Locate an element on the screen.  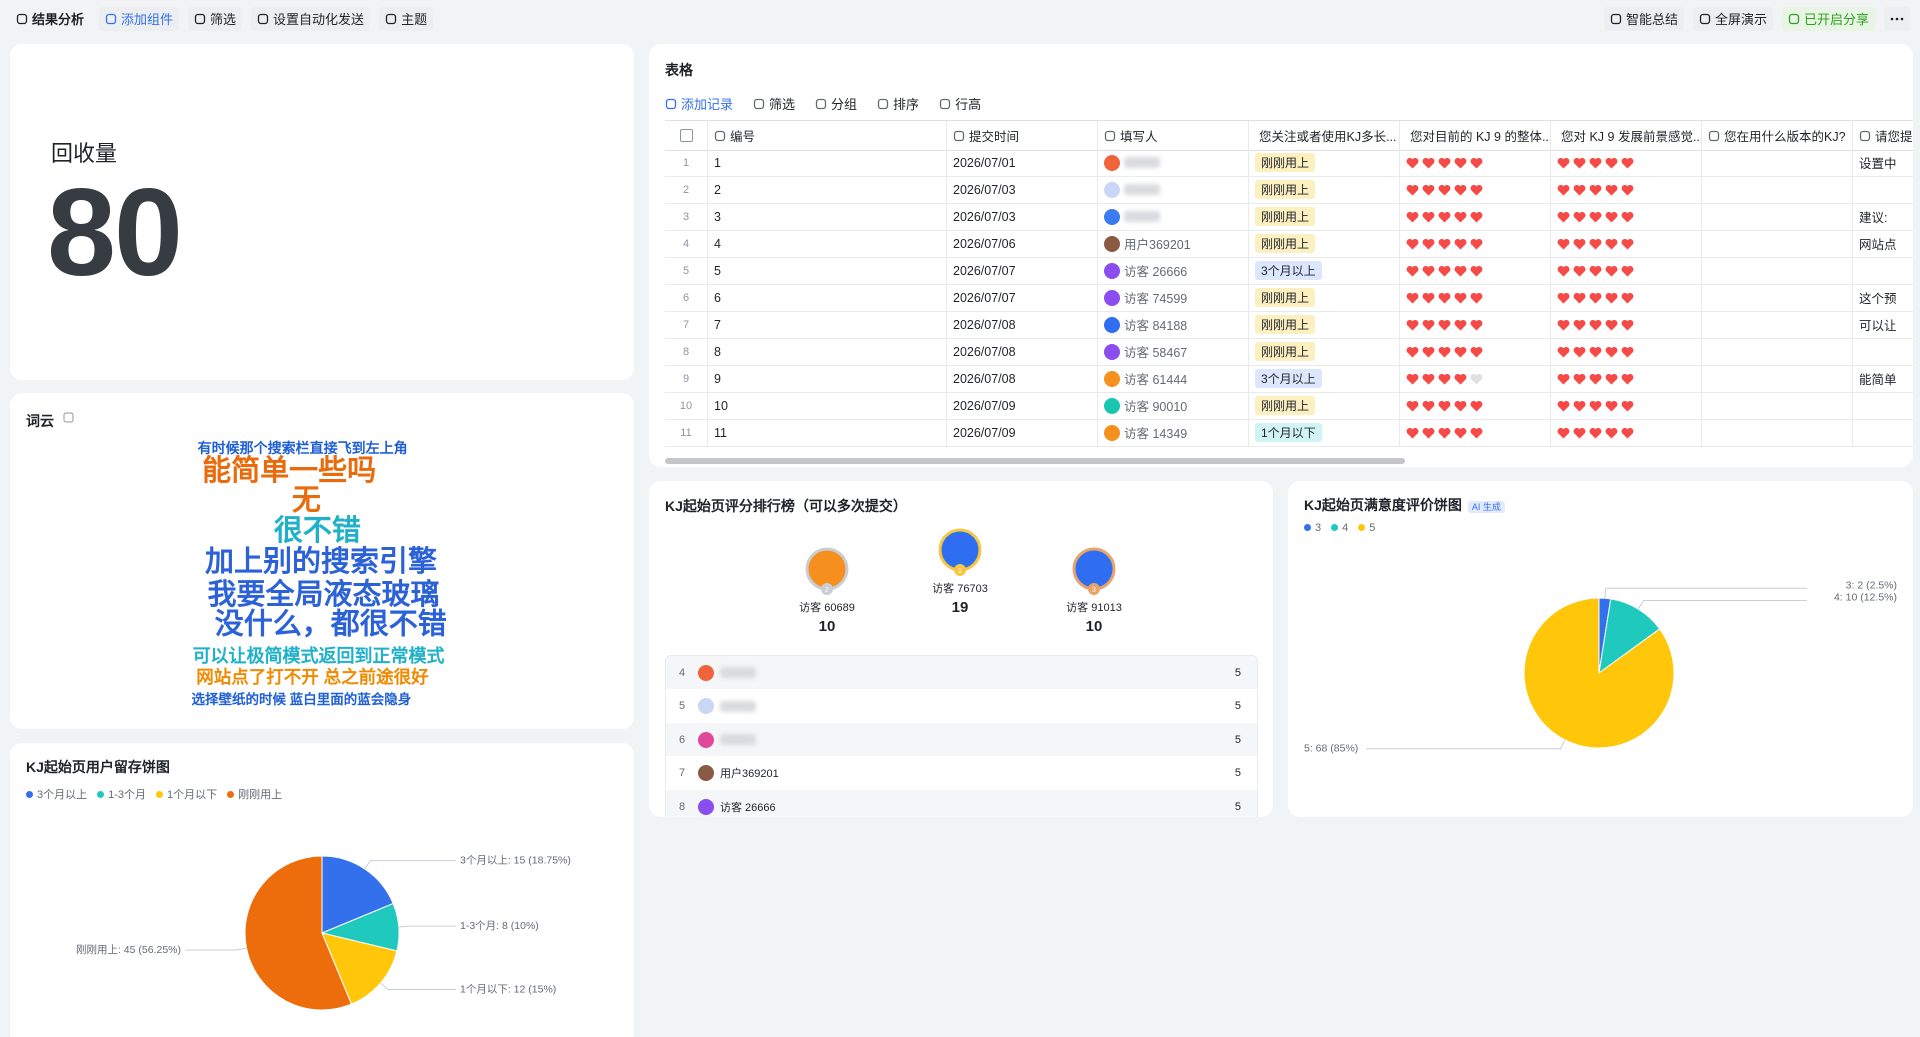
row-index: 8 is located at coordinates (686, 351).